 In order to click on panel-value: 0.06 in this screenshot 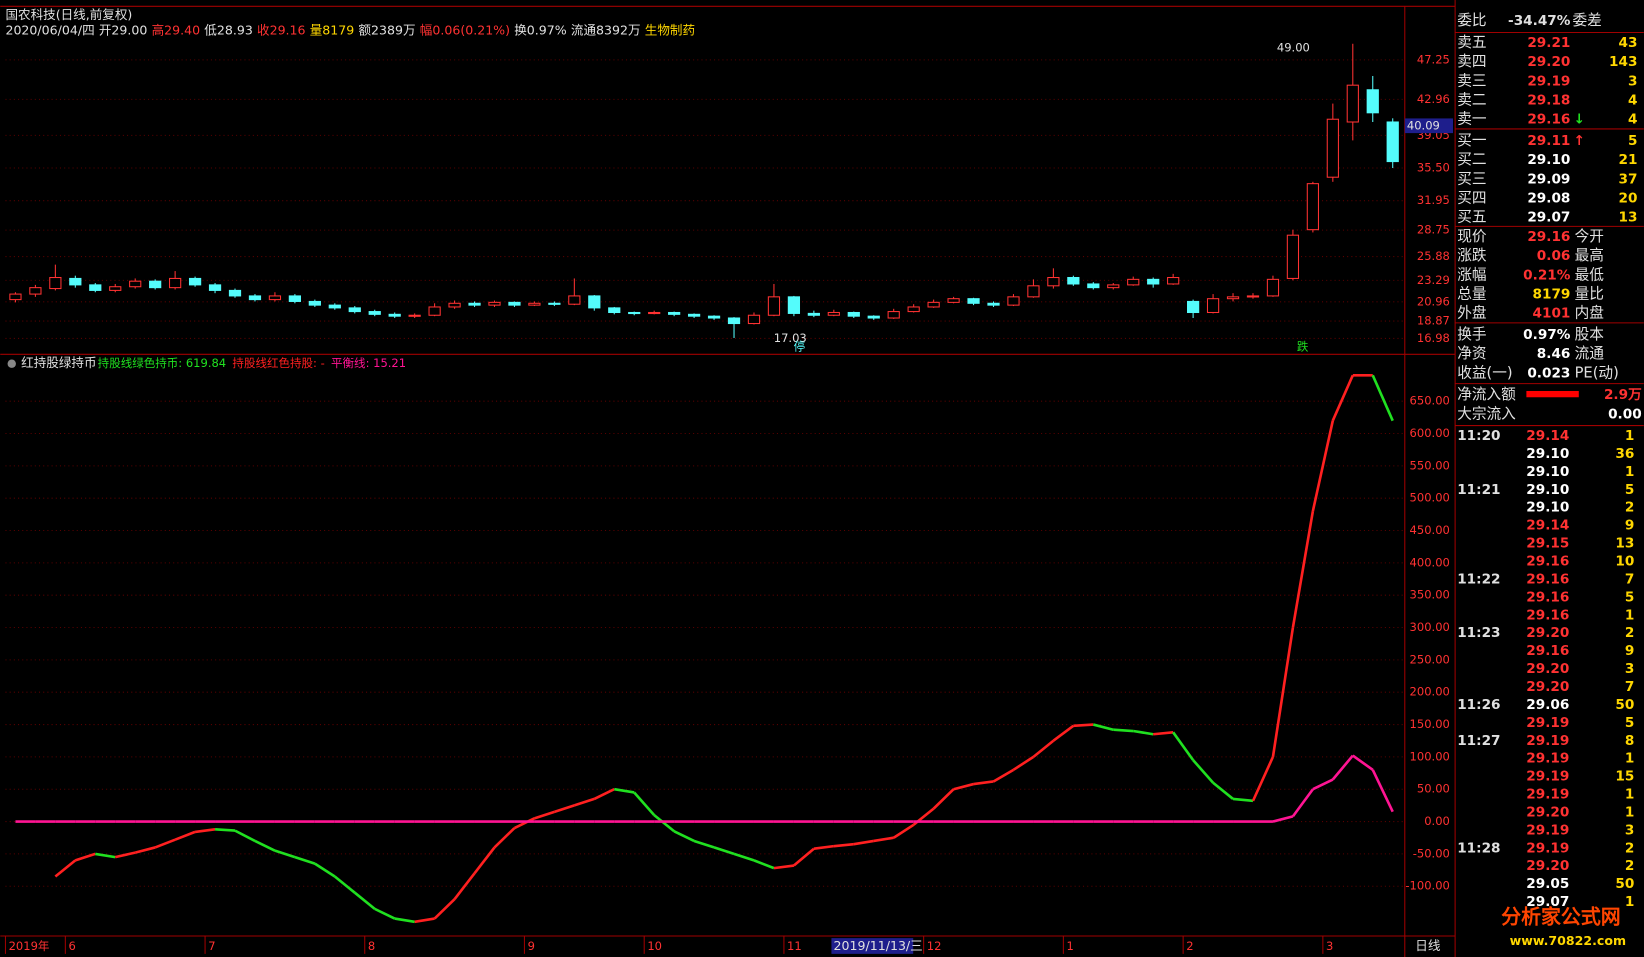, I will do `click(1554, 256)`.